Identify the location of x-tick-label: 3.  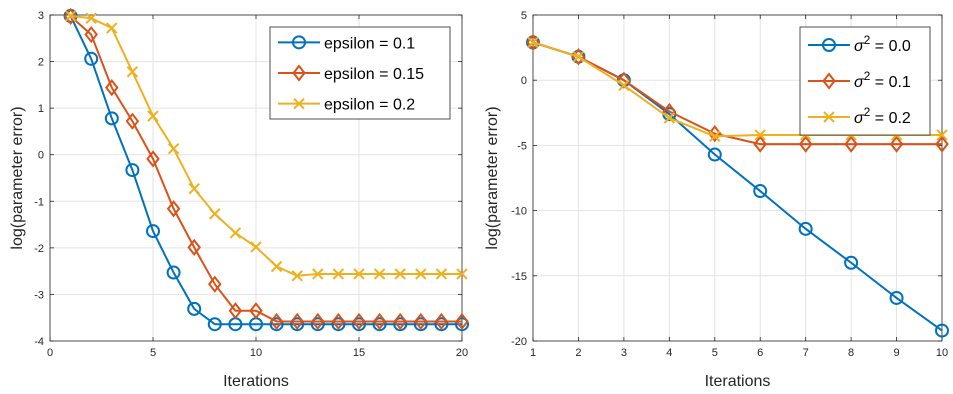
(624, 353).